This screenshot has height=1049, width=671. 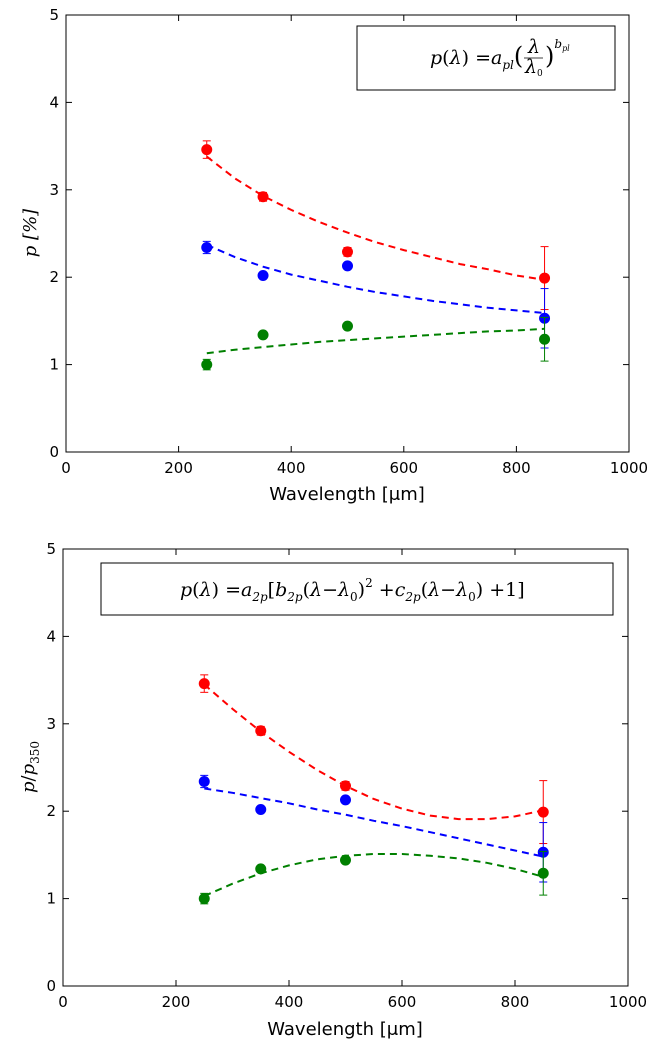 I want to click on formula-fraction-num: λ, so click(x=533, y=47).